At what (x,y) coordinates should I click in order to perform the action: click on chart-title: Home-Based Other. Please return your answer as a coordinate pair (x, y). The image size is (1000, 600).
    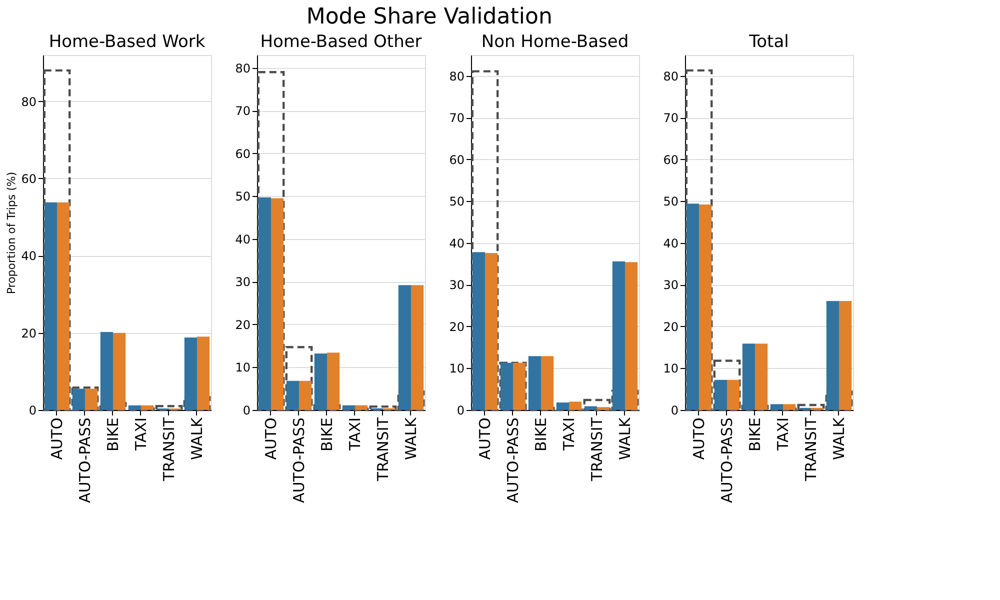
    Looking at the image, I should click on (341, 42).